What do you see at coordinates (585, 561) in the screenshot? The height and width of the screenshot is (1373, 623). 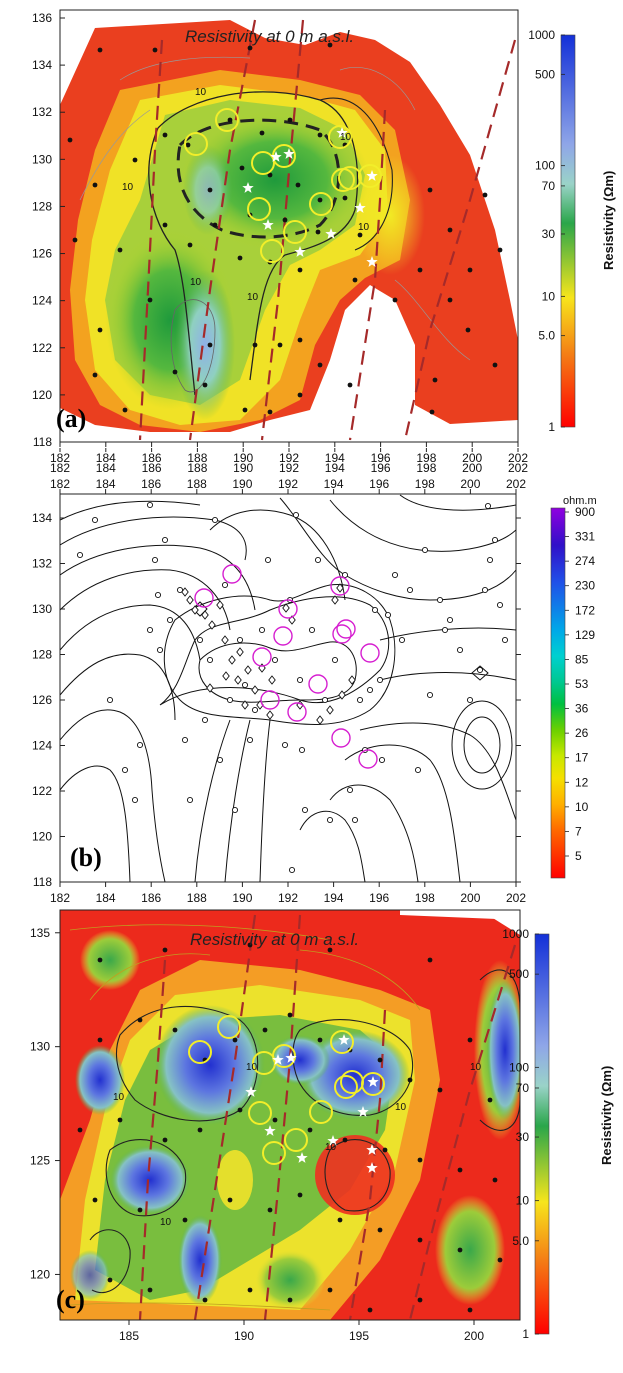 I see `panel-b-colorbar-tick-label: 274` at bounding box center [585, 561].